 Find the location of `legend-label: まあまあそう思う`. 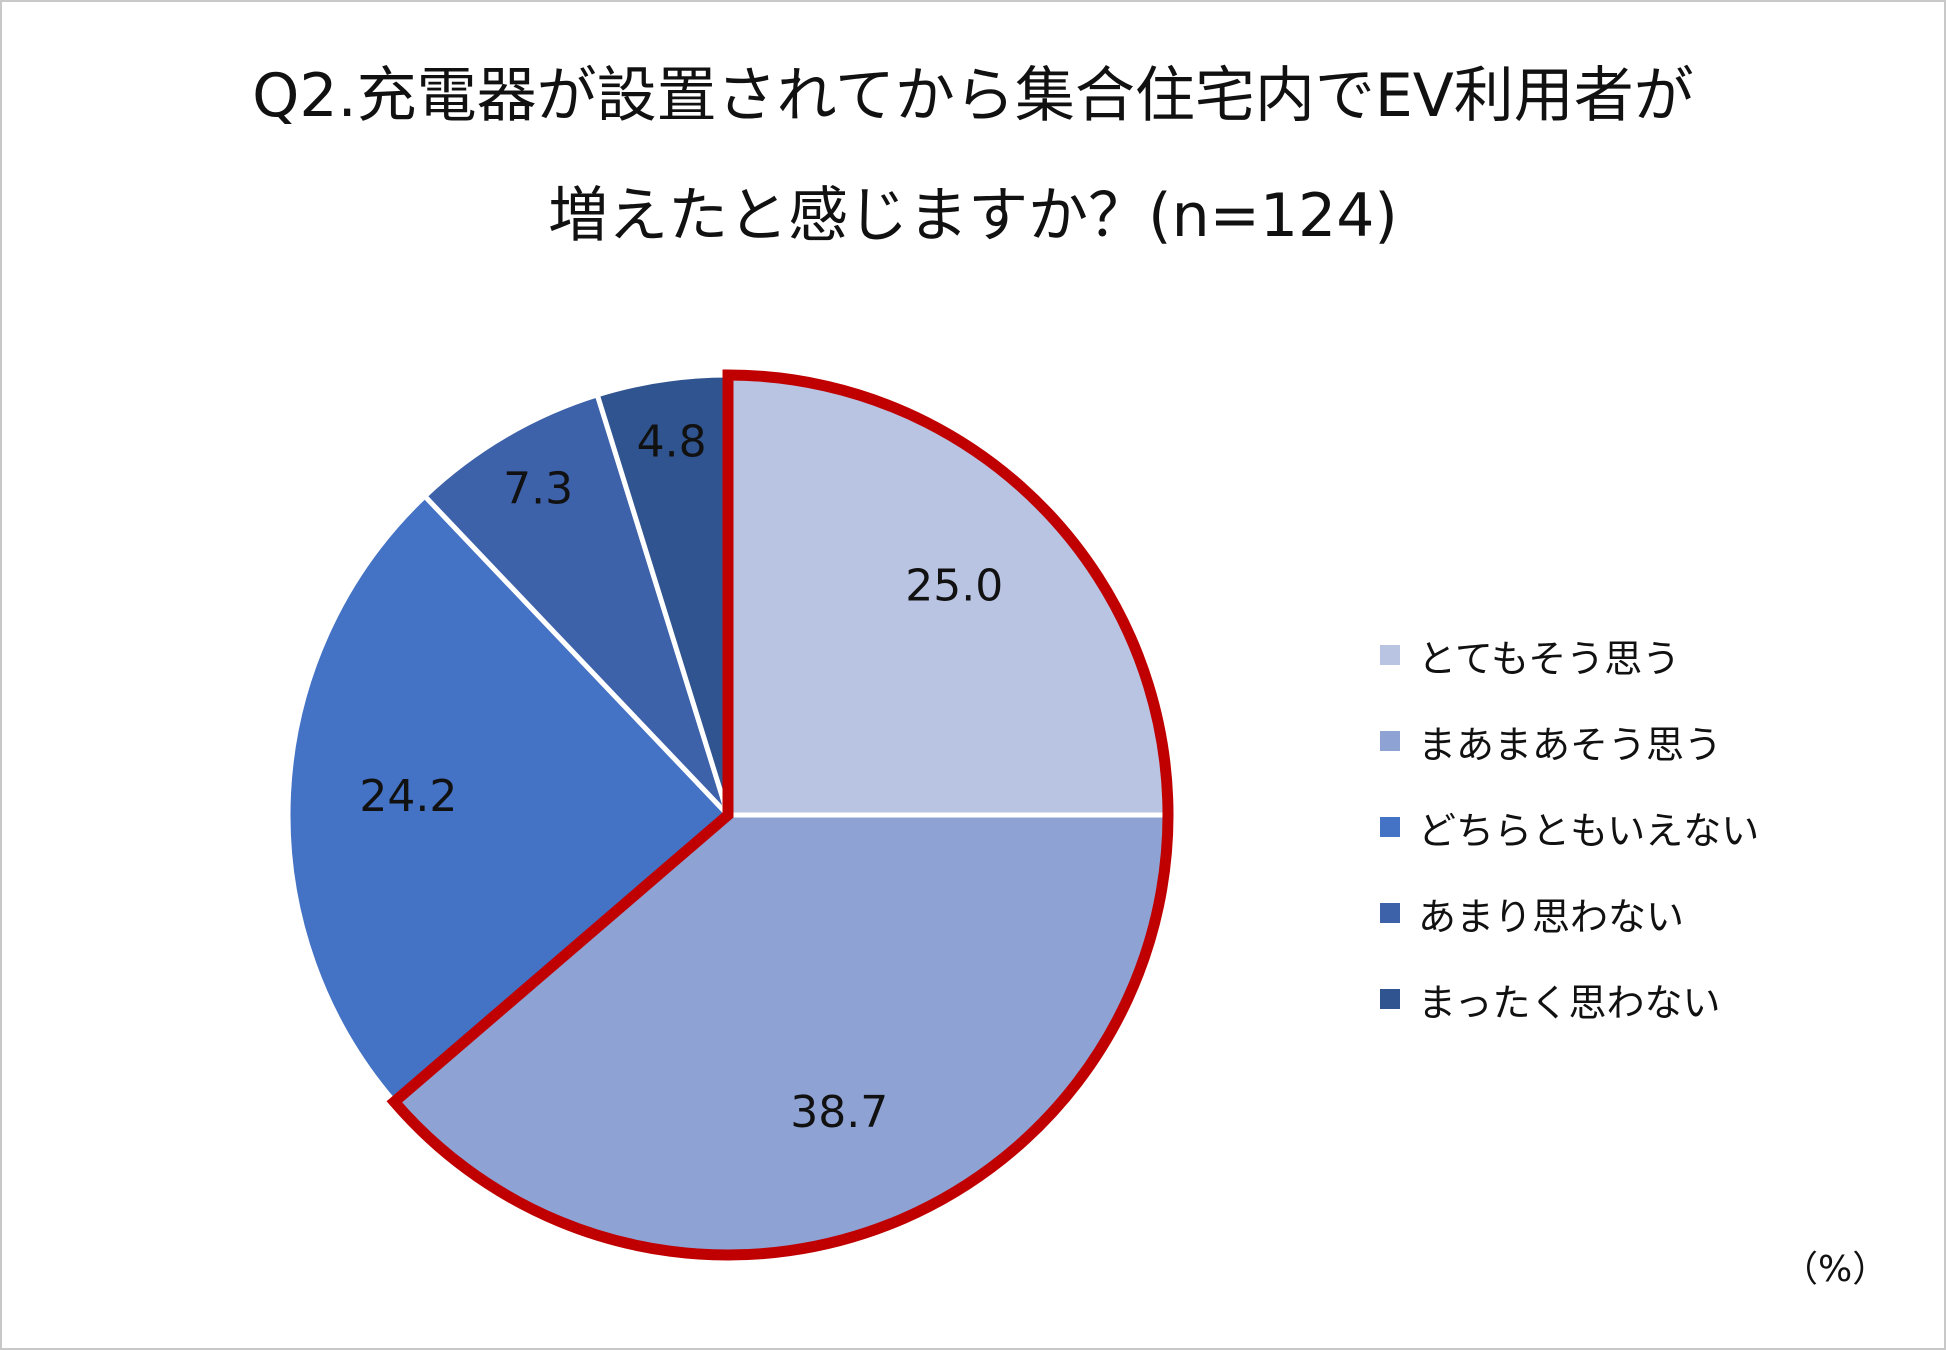

legend-label: まあまあそう思う is located at coordinates (1570, 744).